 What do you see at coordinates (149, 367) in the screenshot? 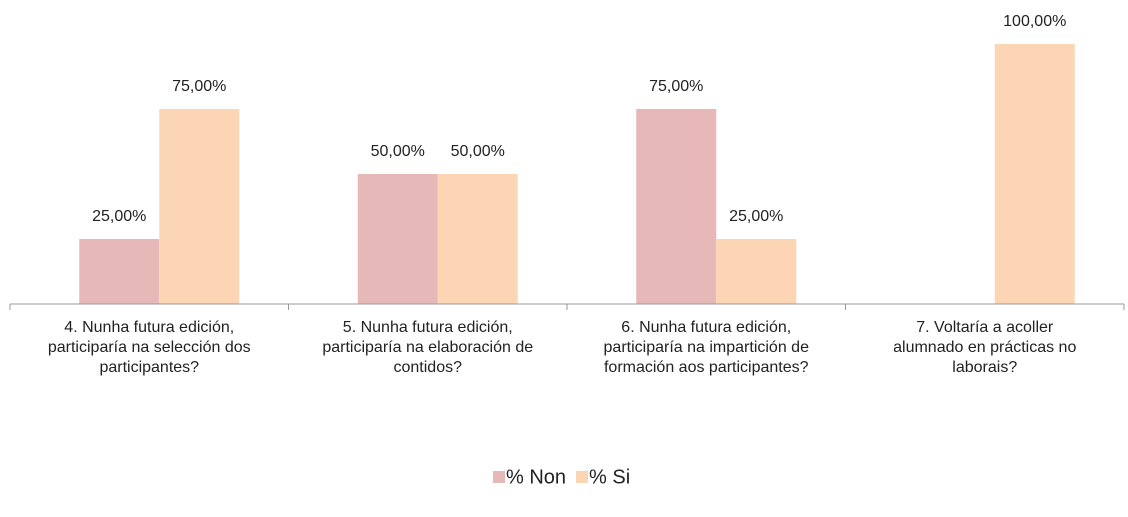
I see `x-tick-label: participantes?` at bounding box center [149, 367].